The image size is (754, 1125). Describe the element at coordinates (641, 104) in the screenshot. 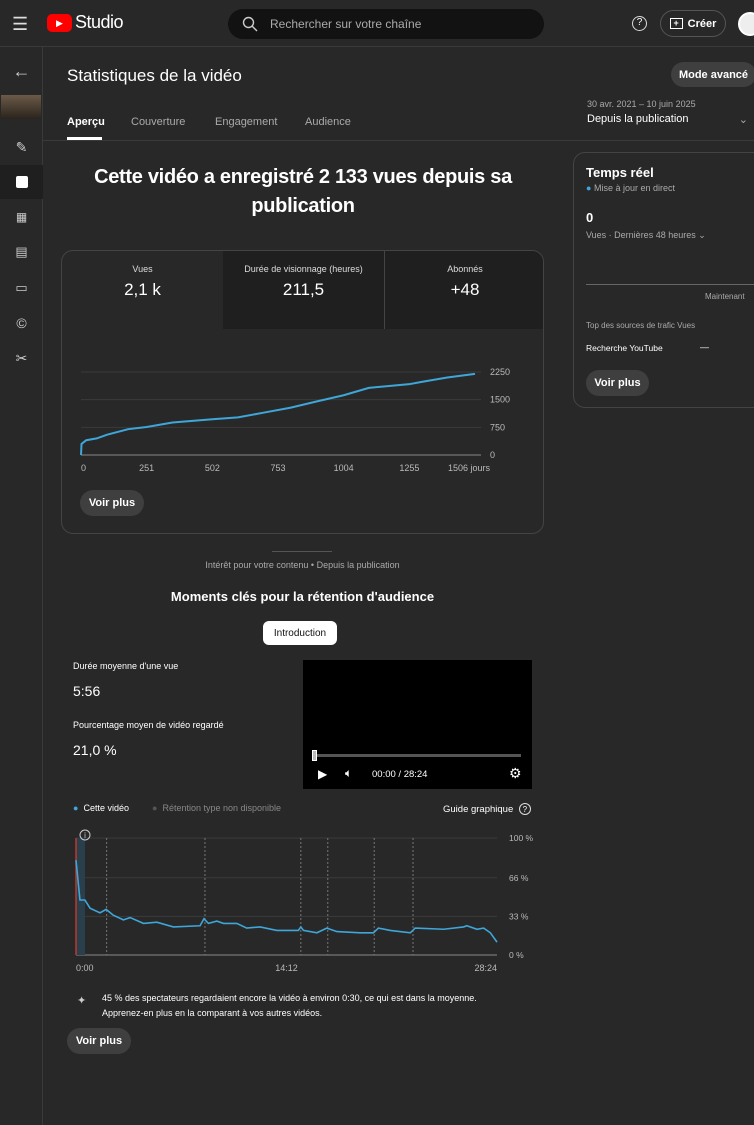

I see `date-range: 30 avr. 2021 – 10 juin 2025` at that location.